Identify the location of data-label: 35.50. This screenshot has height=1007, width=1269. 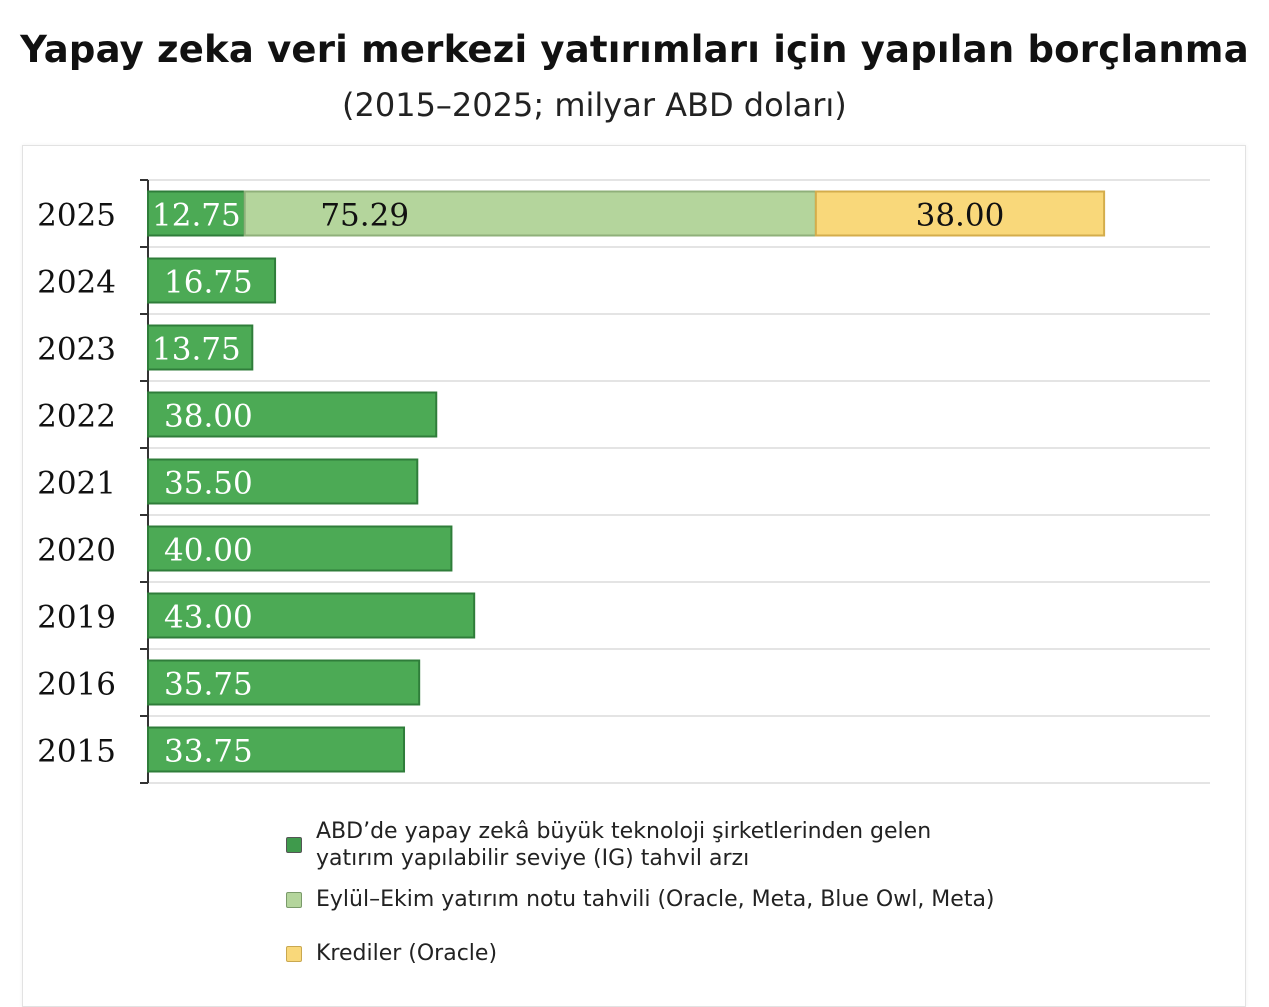
(208, 484).